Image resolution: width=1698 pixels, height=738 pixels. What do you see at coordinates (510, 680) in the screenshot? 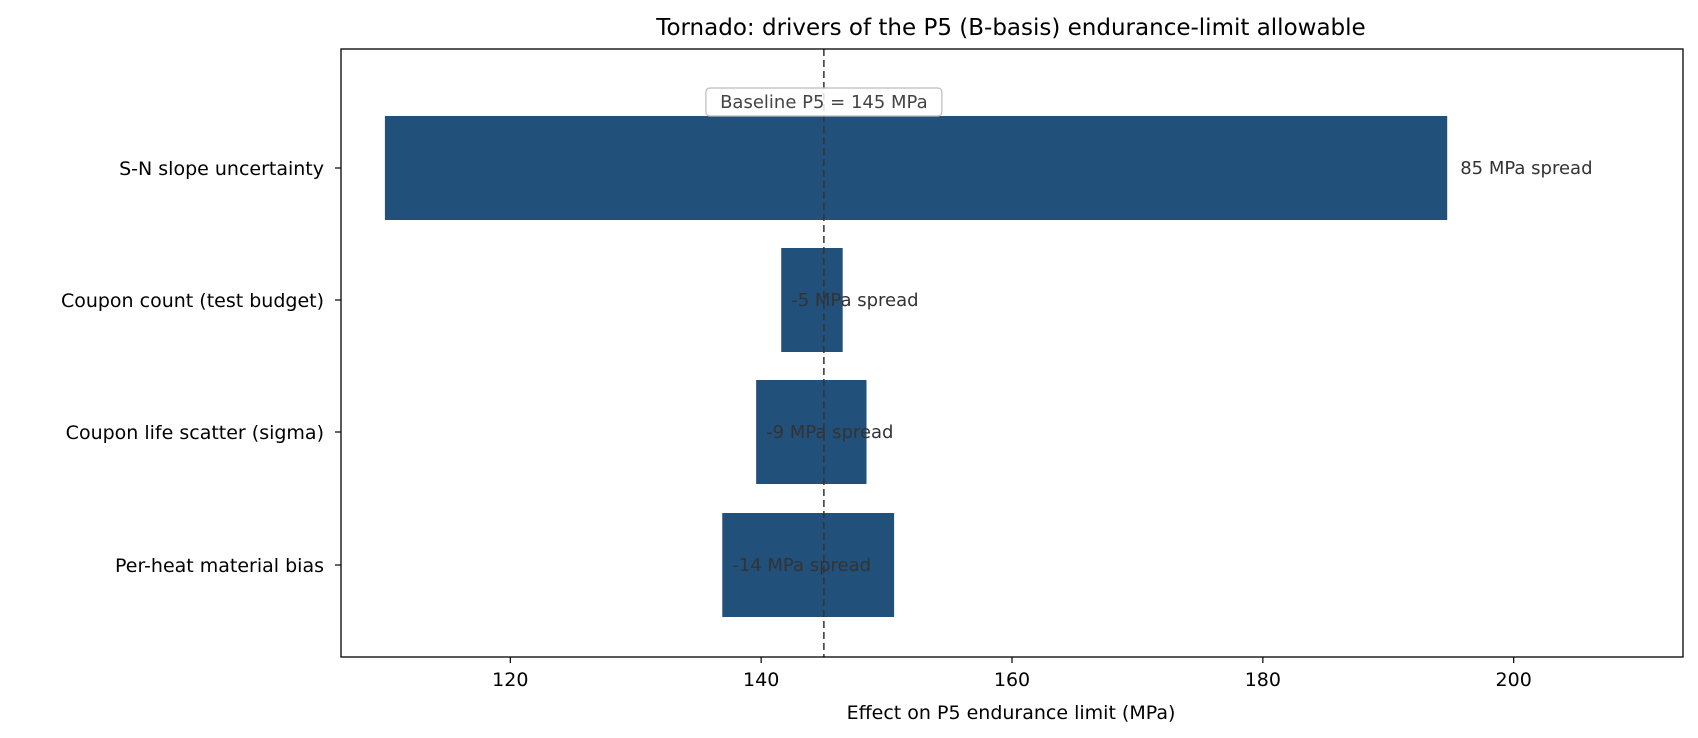
I see `x-tick-label-120: 120` at bounding box center [510, 680].